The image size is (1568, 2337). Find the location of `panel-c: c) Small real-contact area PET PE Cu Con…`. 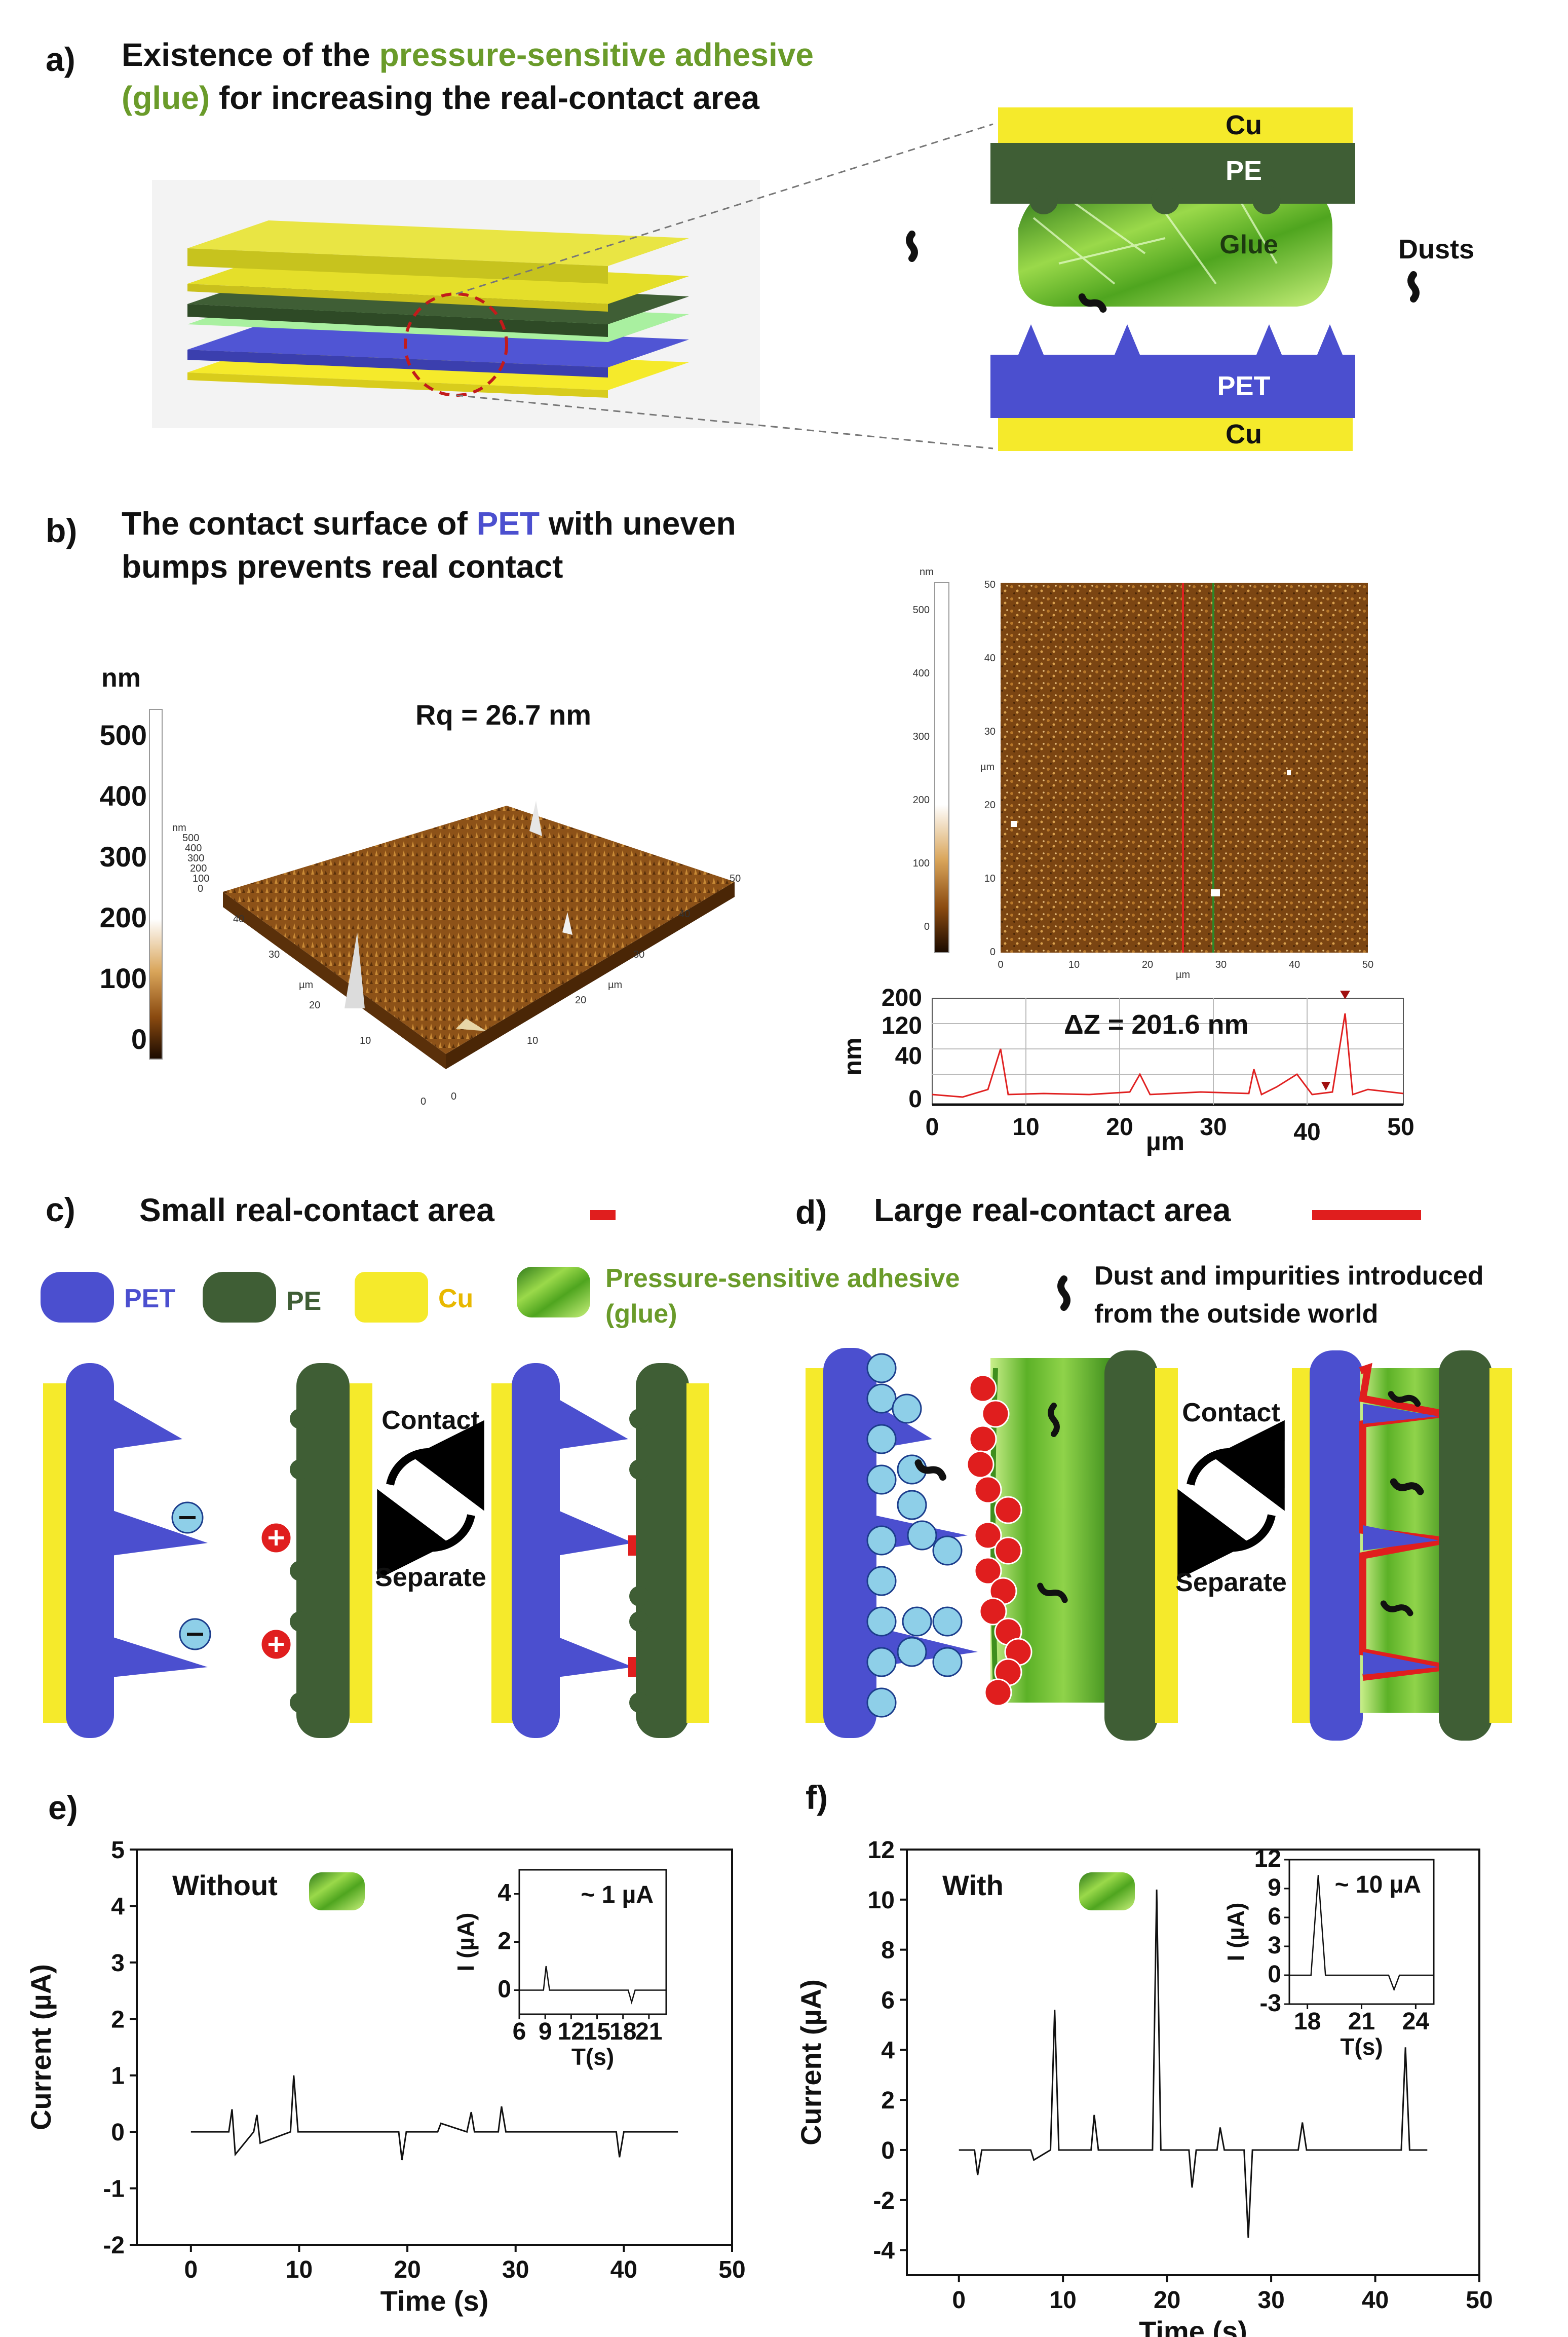

panel-c: c) Small real-contact area PET PE Cu Con… is located at coordinates (375, 1464).